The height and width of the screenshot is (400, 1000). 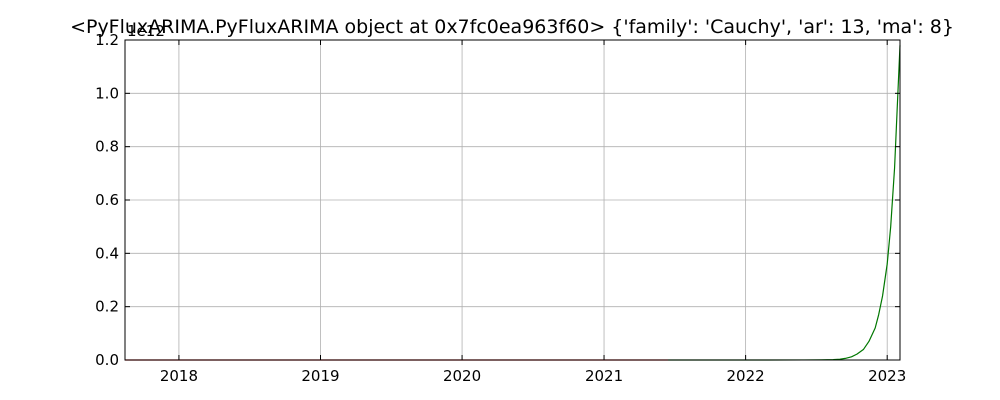 I want to click on y-tick-label: 1.0, so click(x=107, y=93).